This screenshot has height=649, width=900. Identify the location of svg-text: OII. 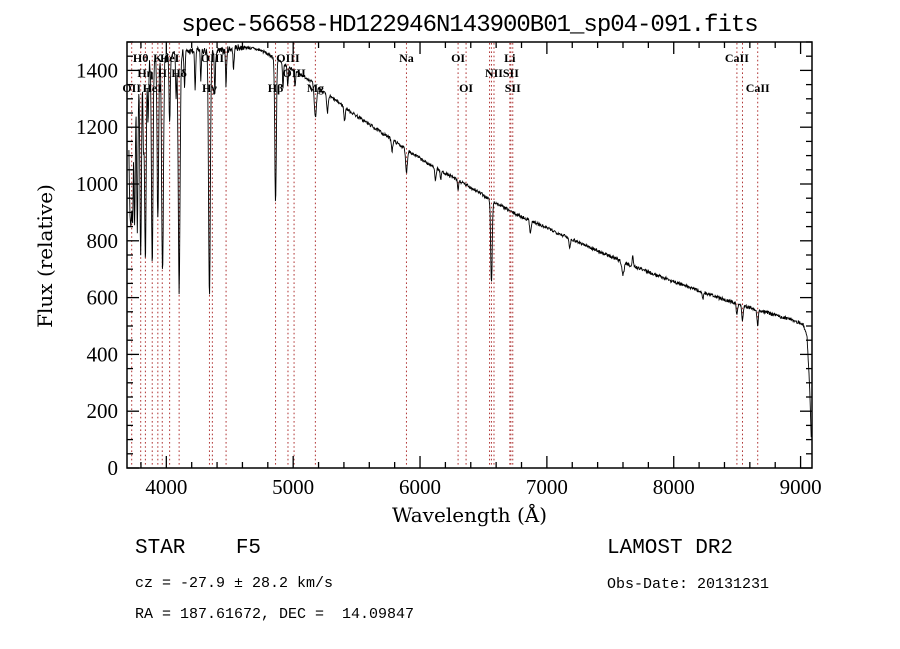
(131, 88).